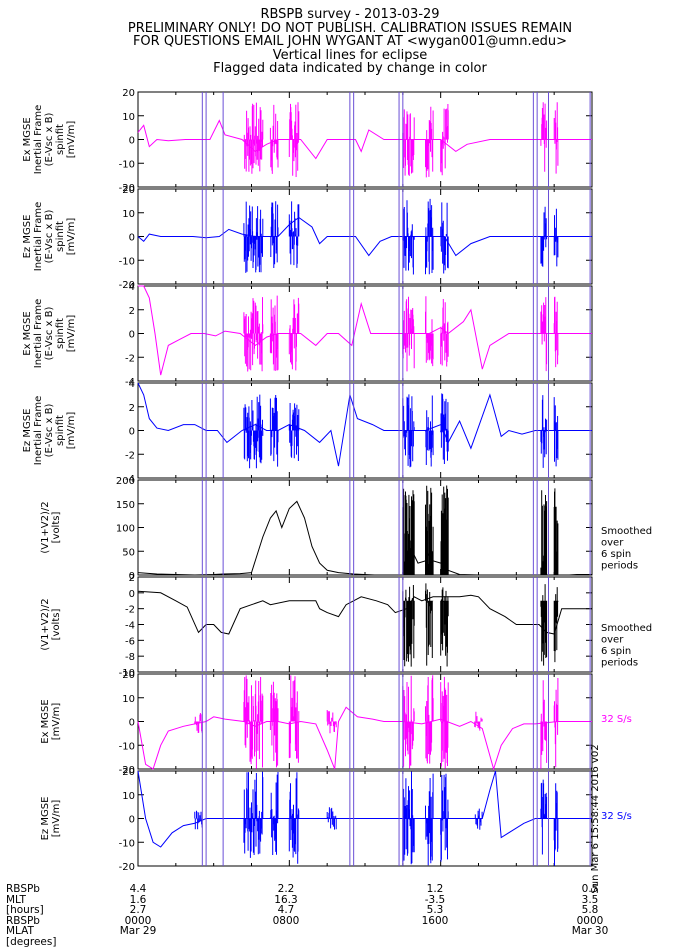  I want to click on xaxis-value: 1.6, so click(138, 899).